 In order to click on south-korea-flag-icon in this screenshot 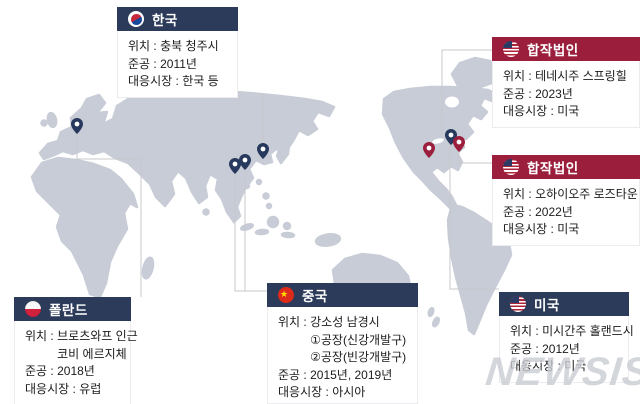, I will do `click(136, 19)`.